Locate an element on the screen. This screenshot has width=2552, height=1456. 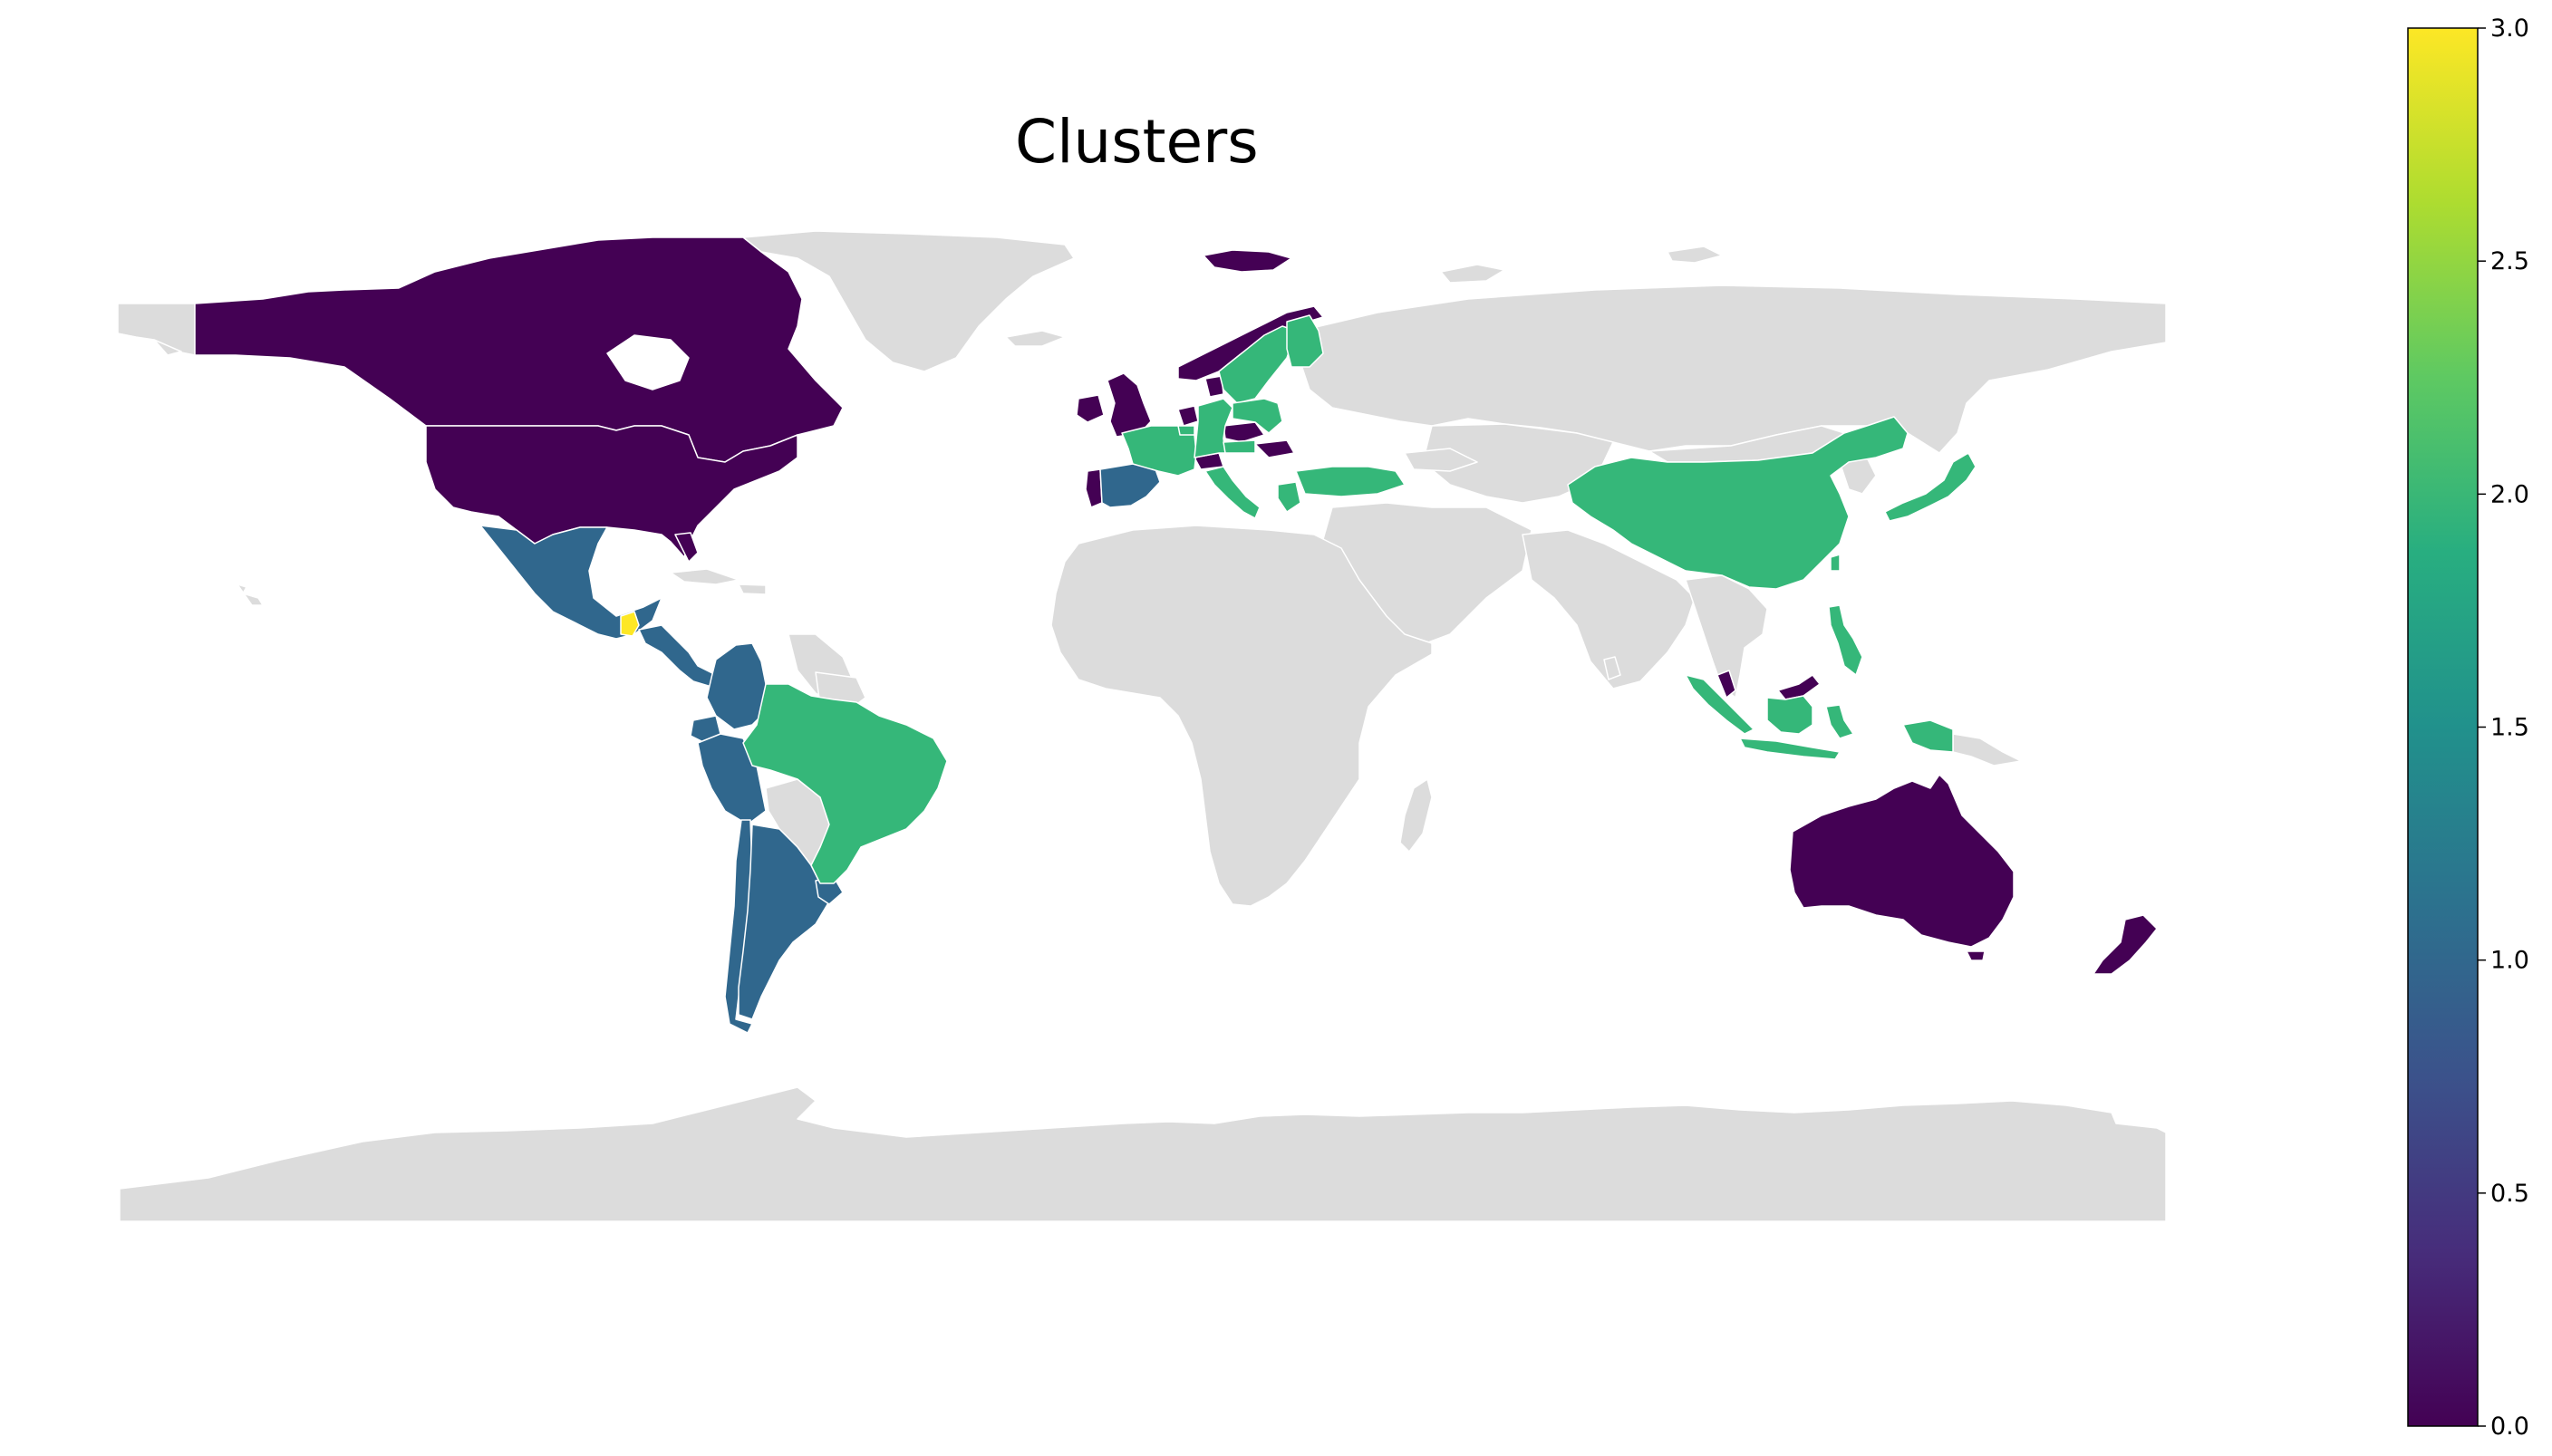
aleutians is located at coordinates (167, 347).